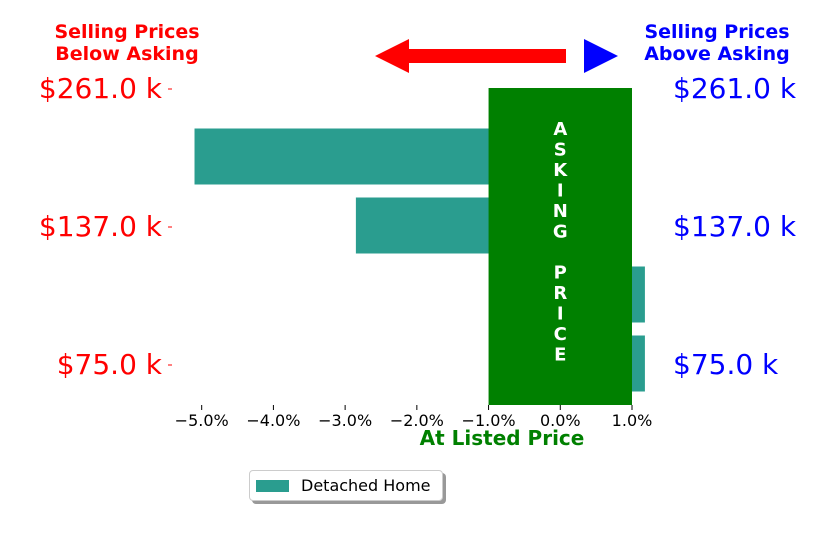  I want to click on y-tick-label-left-0: $261.0 k, so click(101, 88).